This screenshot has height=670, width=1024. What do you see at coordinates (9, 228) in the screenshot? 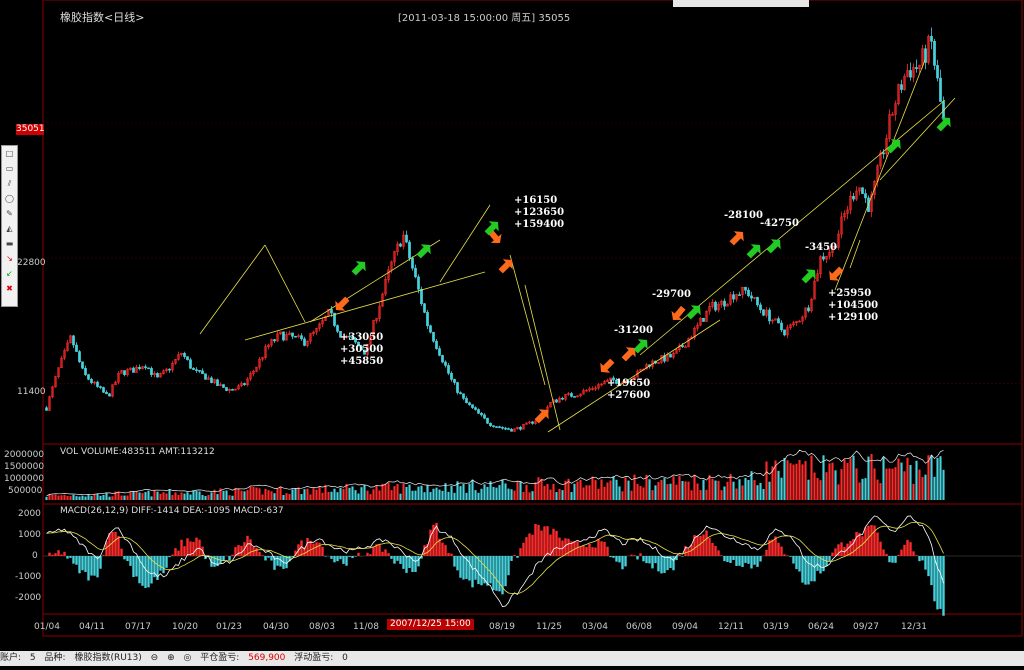
I see `fill-icon: ◭` at bounding box center [9, 228].